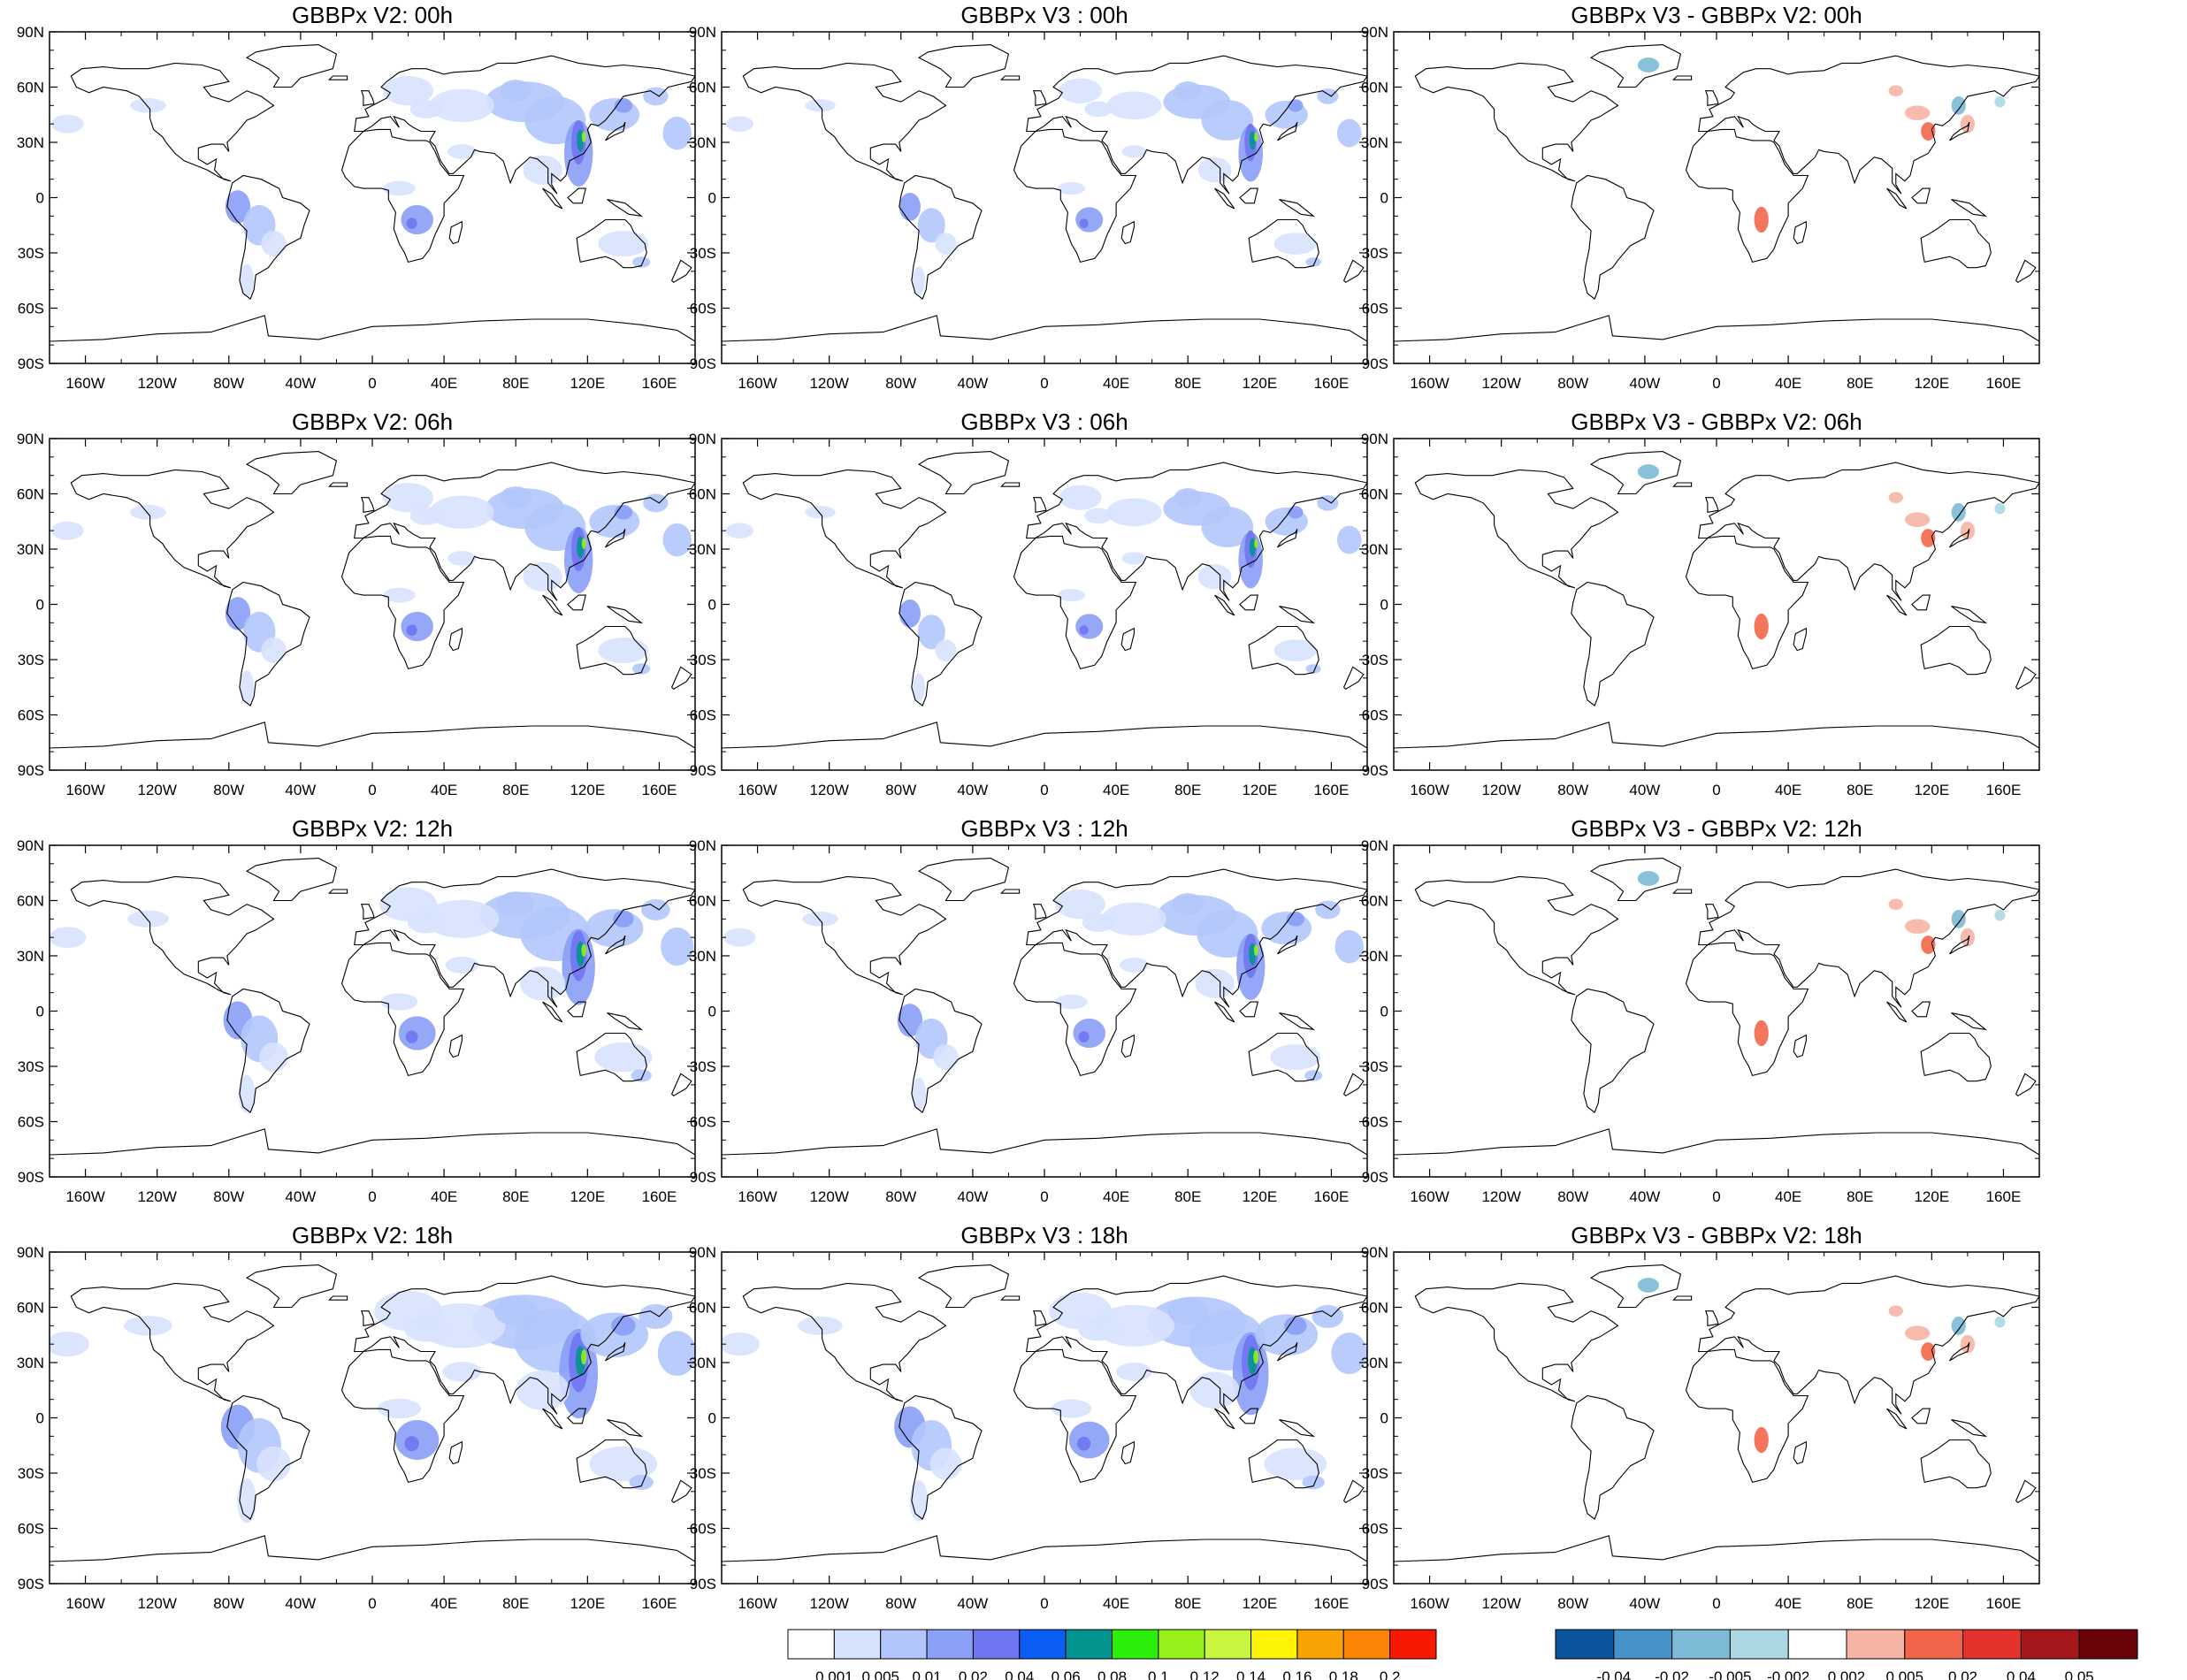 This screenshot has width=2187, height=1680. I want to click on lon-label: 80W, so click(229, 1196).